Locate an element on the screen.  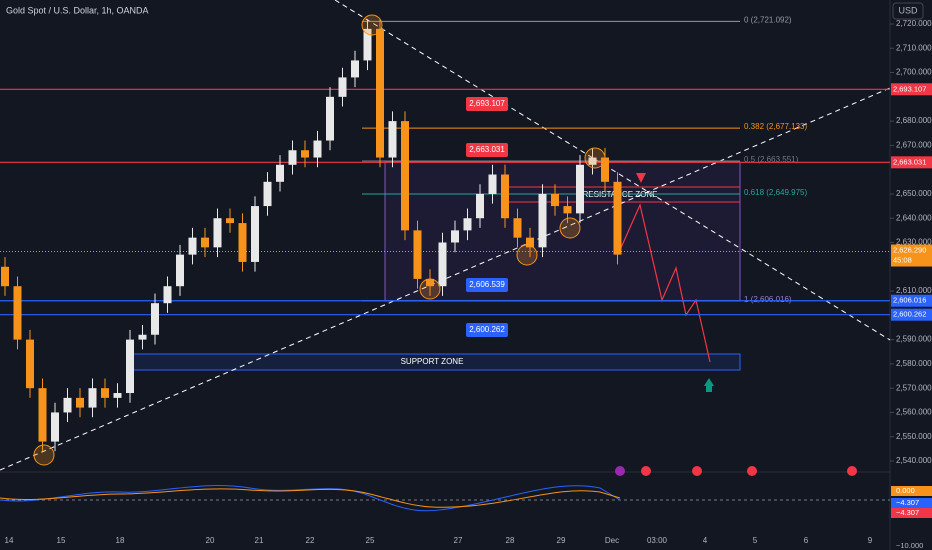
currency-box is located at coordinates (908, 11).